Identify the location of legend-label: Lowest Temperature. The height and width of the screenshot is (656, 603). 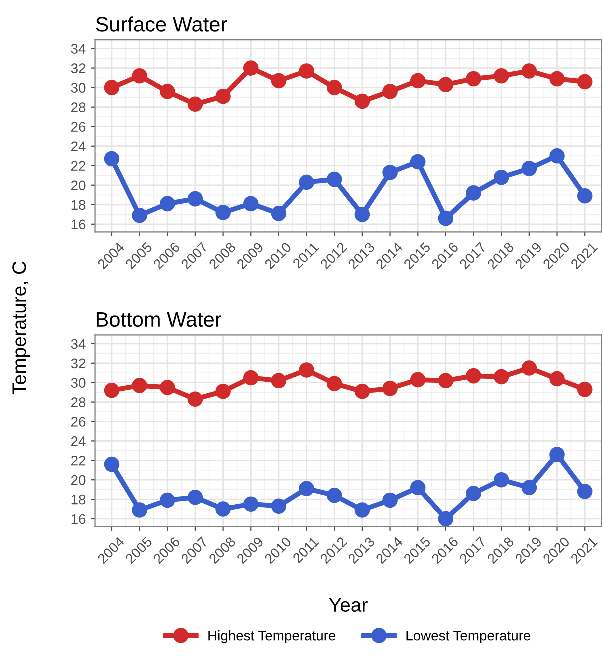
(468, 637).